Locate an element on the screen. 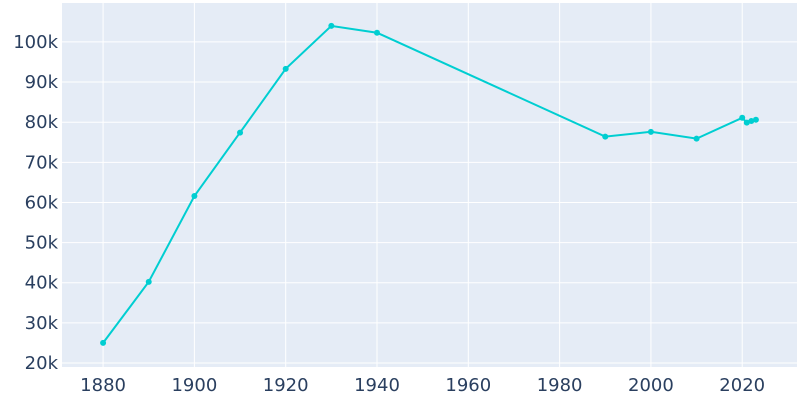 Image resolution: width=800 pixels, height=400 pixels. y-tick-label: 70k is located at coordinates (42, 162).